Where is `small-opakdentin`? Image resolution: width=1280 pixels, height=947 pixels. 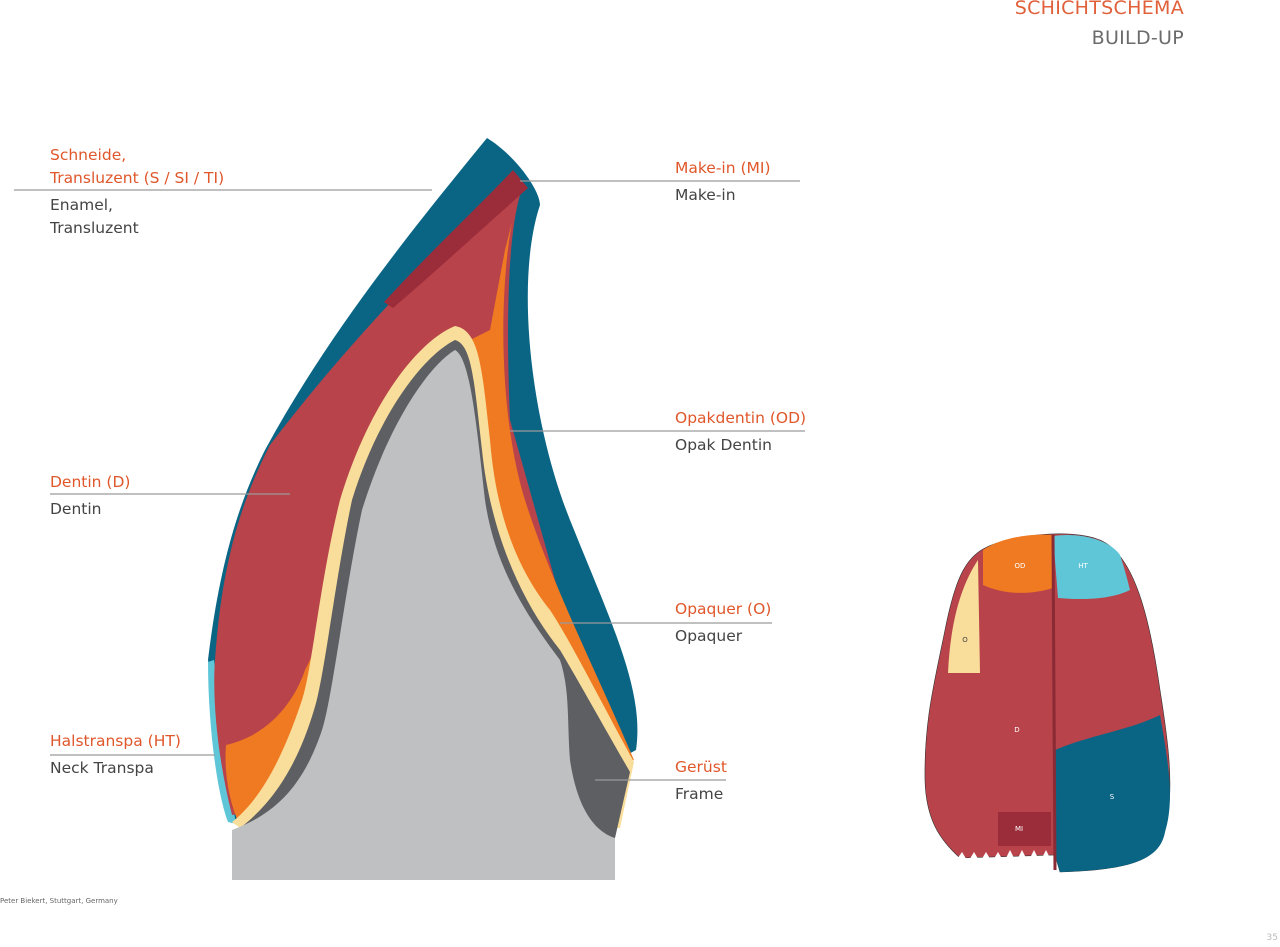
small-opakdentin is located at coordinates (1018, 563).